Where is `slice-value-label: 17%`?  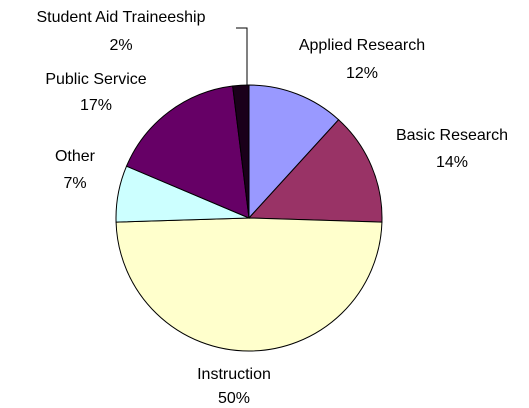
slice-value-label: 17% is located at coordinates (96, 105).